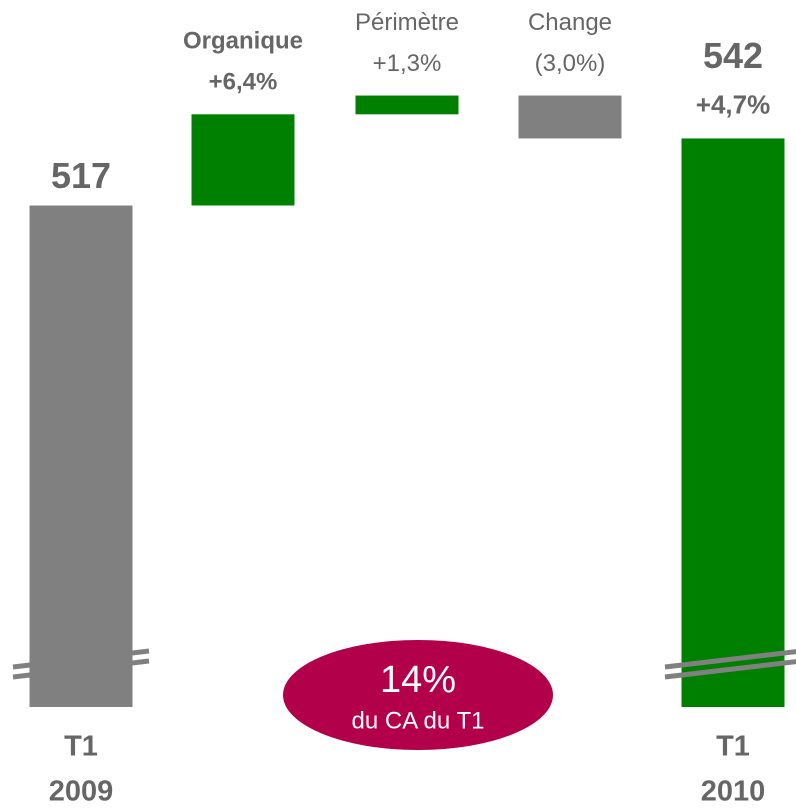  I want to click on value-label: 542, so click(733, 55).